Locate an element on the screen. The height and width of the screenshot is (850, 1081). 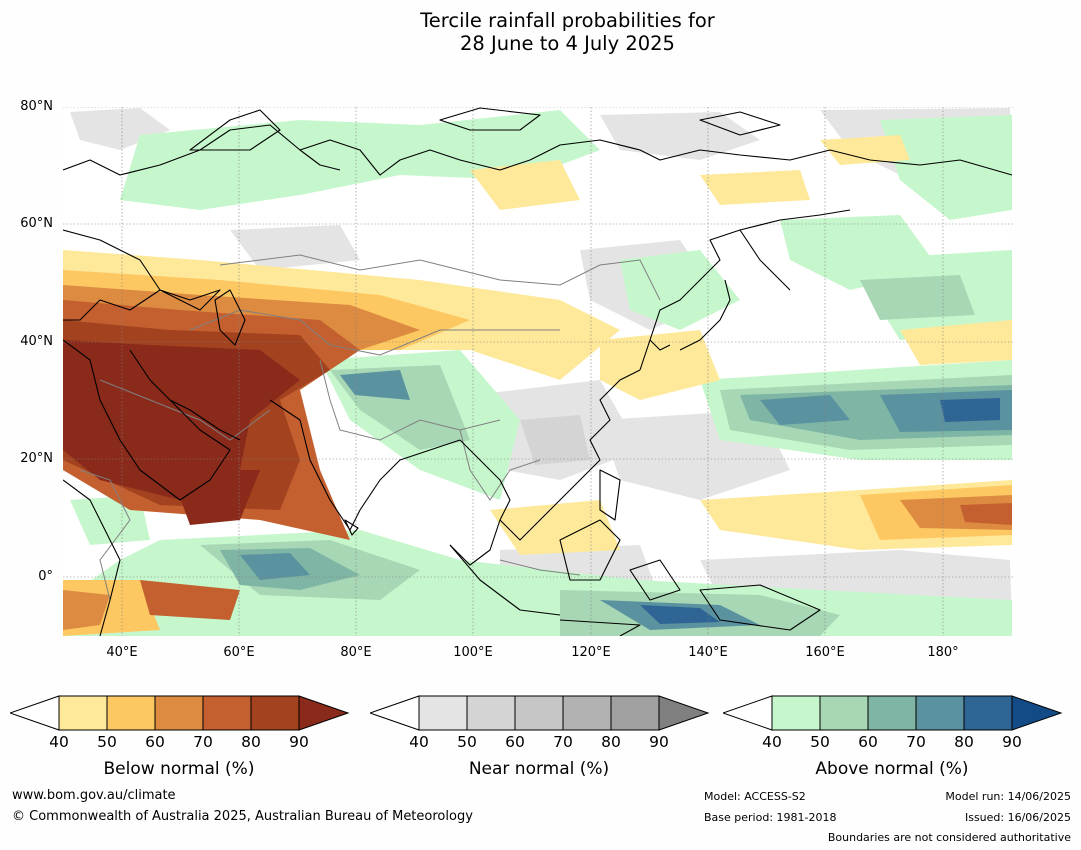
near-tick-90: 90 is located at coordinates (659, 742).